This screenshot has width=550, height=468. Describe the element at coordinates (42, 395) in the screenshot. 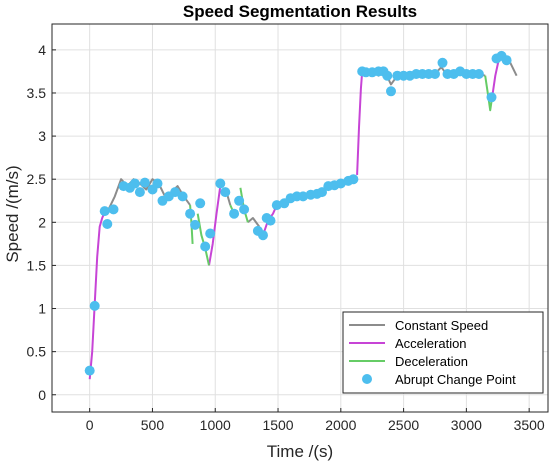

I see `y-tick-label: 0` at that location.